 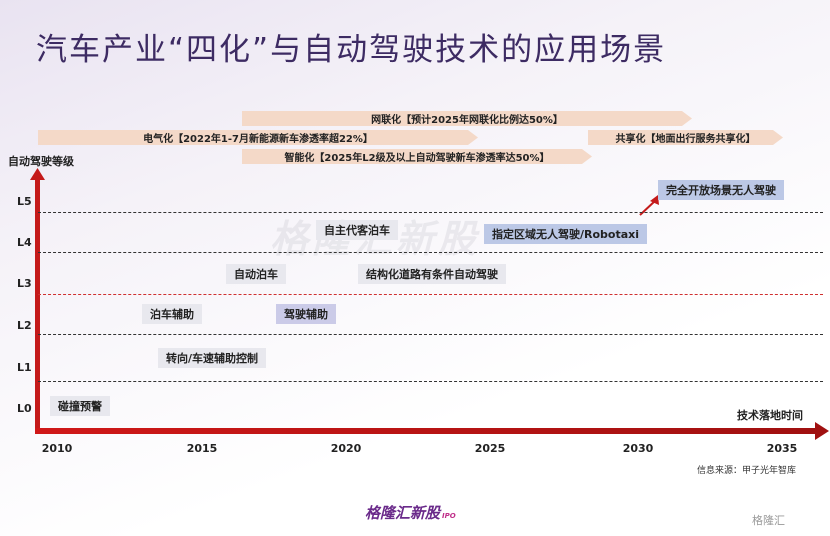 What do you see at coordinates (638, 448) in the screenshot?
I see `year-2030: 2030` at bounding box center [638, 448].